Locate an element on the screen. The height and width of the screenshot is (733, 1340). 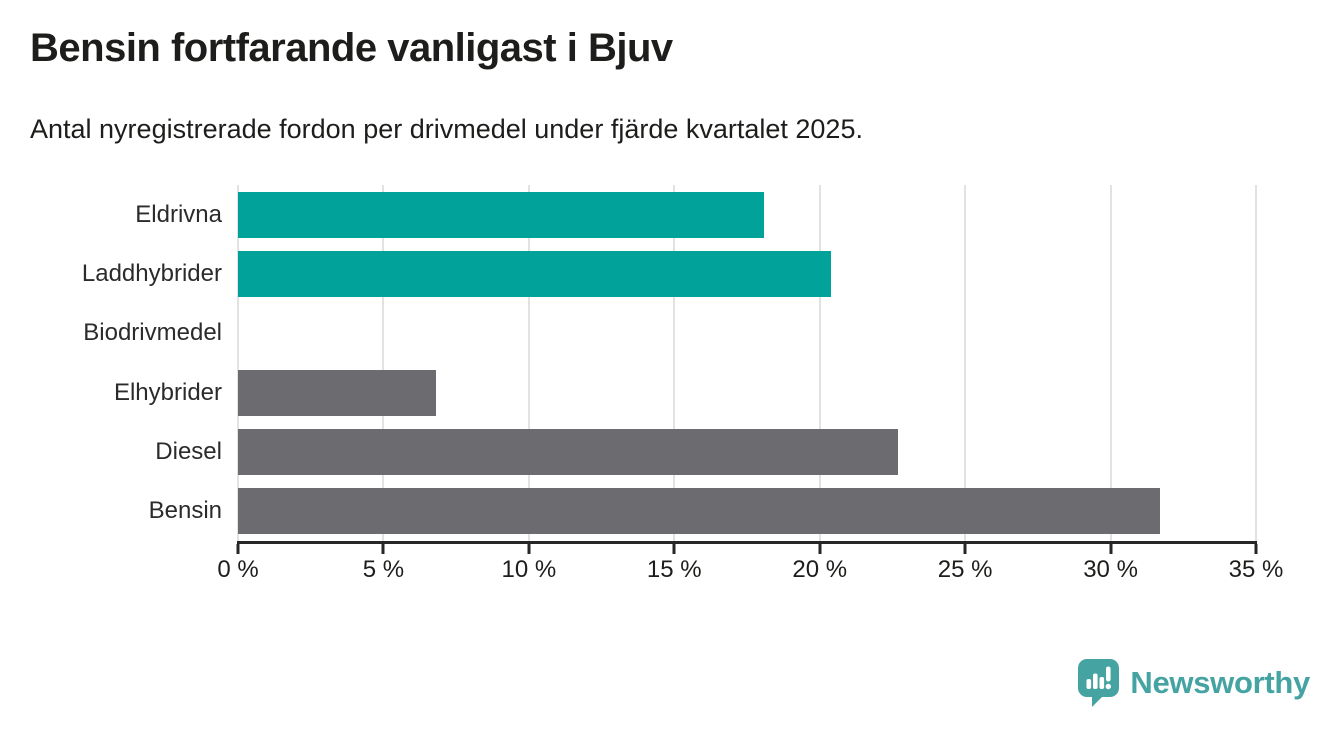
newsworthy-logo: Newsworthy is located at coordinates (1194, 683).